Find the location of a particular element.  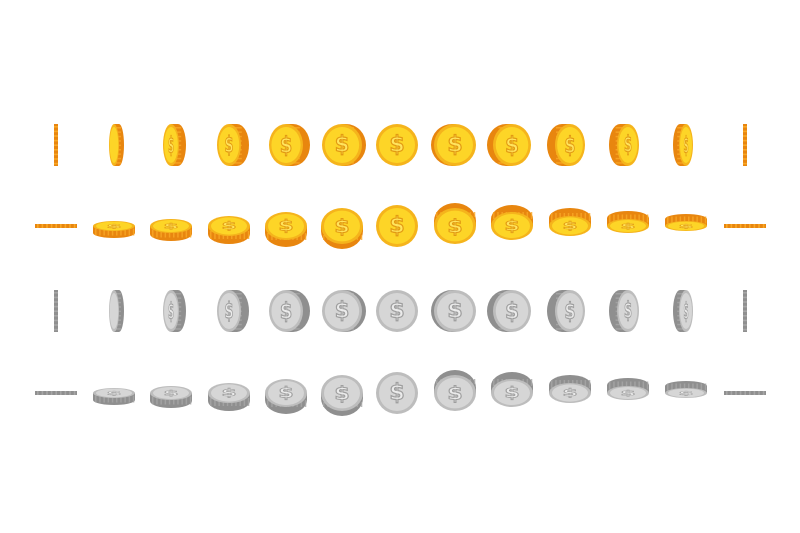

coin-frame-5: $ is located at coordinates (289, 145).